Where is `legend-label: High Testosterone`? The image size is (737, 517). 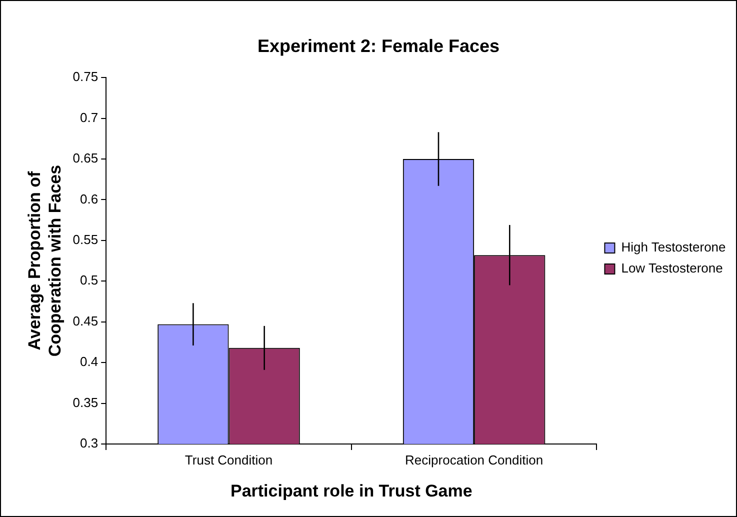
legend-label: High Testosterone is located at coordinates (673, 247).